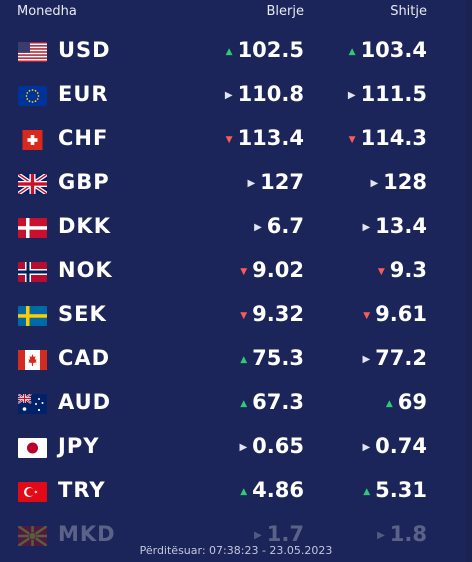  I want to click on sell-rate: ▼ 9.3, so click(402, 270).